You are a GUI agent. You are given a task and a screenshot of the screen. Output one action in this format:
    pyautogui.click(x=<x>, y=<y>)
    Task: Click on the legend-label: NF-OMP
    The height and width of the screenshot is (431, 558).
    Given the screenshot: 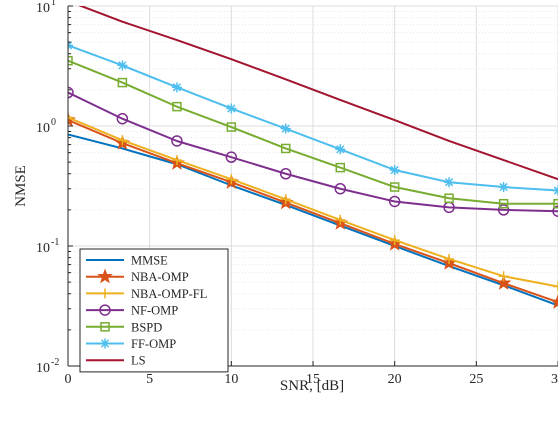 What is the action you would take?
    pyautogui.click(x=154, y=311)
    